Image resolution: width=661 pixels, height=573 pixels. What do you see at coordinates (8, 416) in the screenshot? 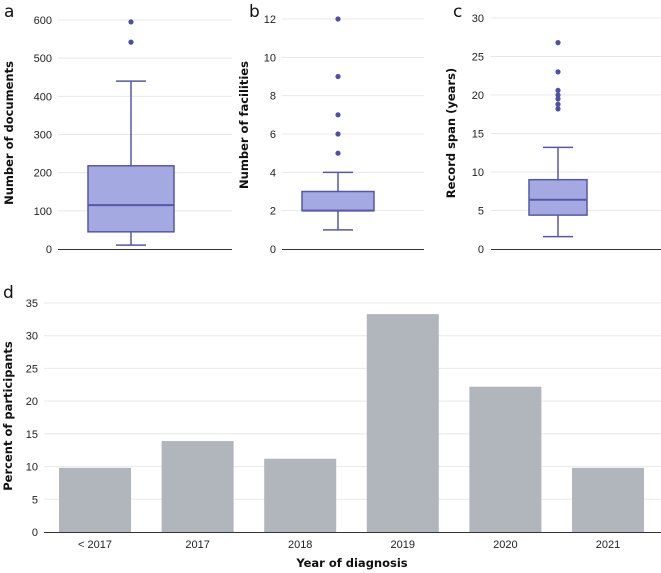
I see `ylabel-d: Percent of participants` at bounding box center [8, 416].